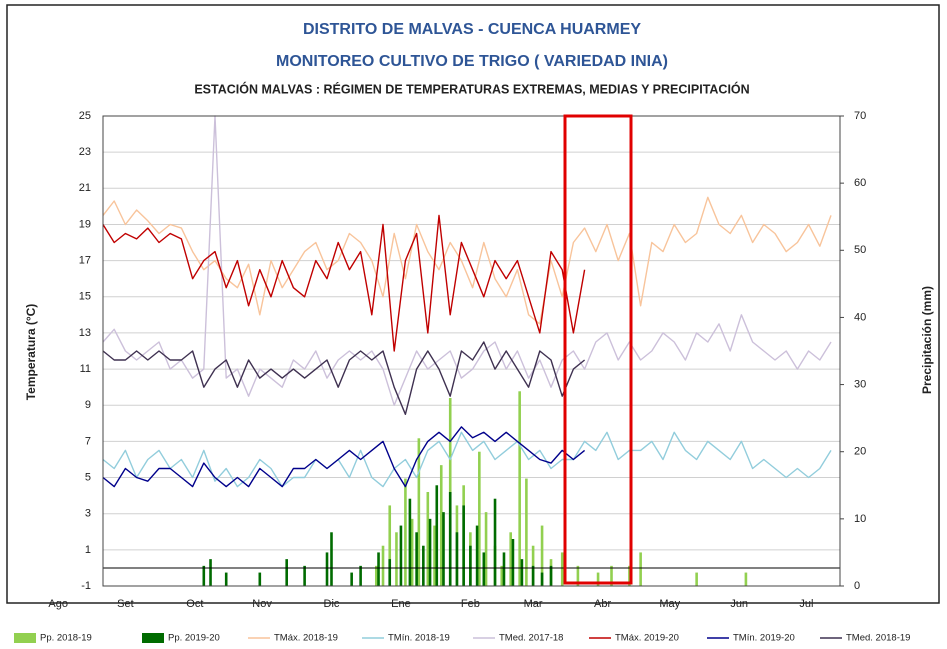 The image size is (947, 649). What do you see at coordinates (85, 152) in the screenshot?
I see `y-tick-label: 23` at bounding box center [85, 152].